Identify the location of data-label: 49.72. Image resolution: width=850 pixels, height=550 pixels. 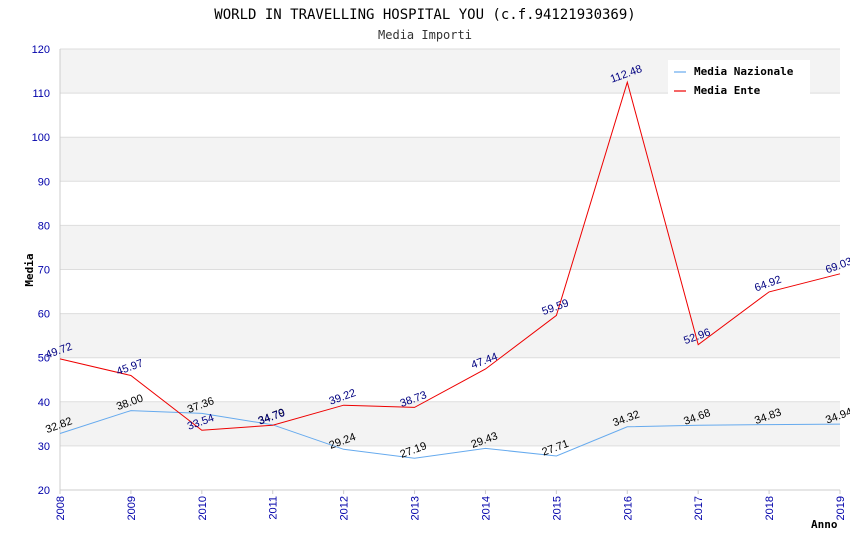
(59, 351).